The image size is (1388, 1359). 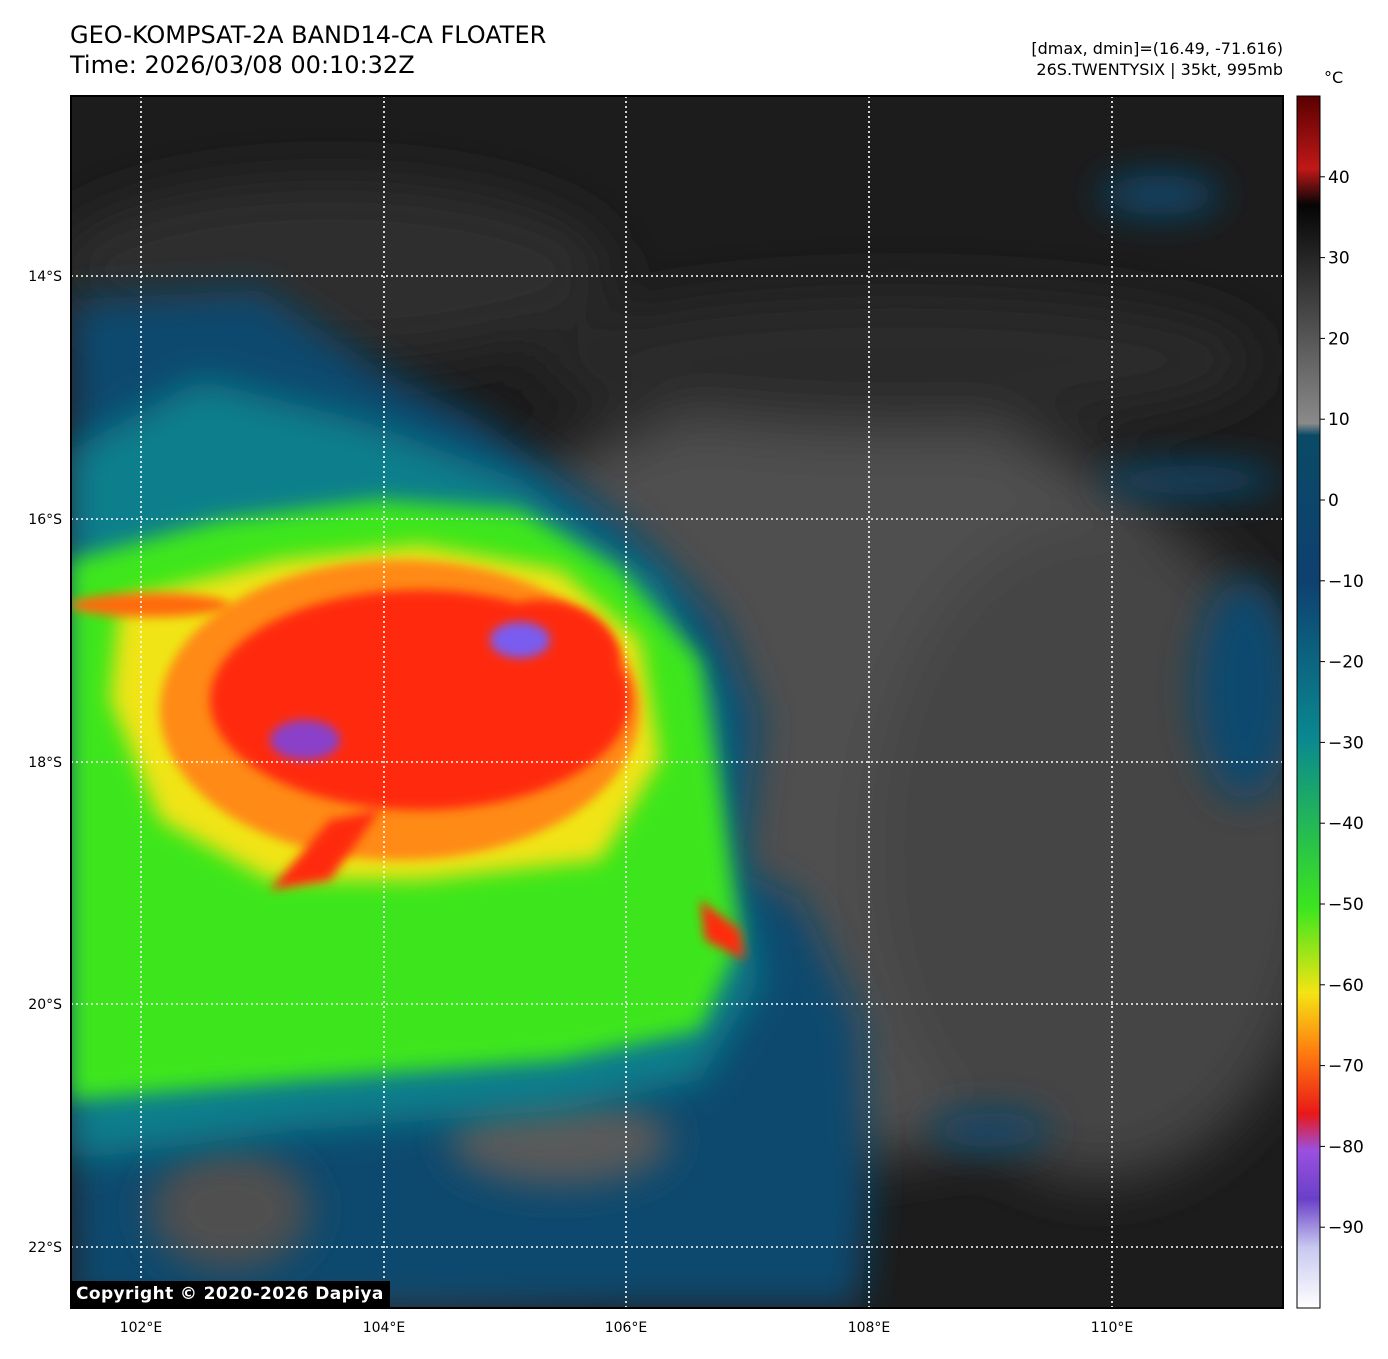 I want to click on colorbar-tick-label: −90, so click(x=1346, y=1228).